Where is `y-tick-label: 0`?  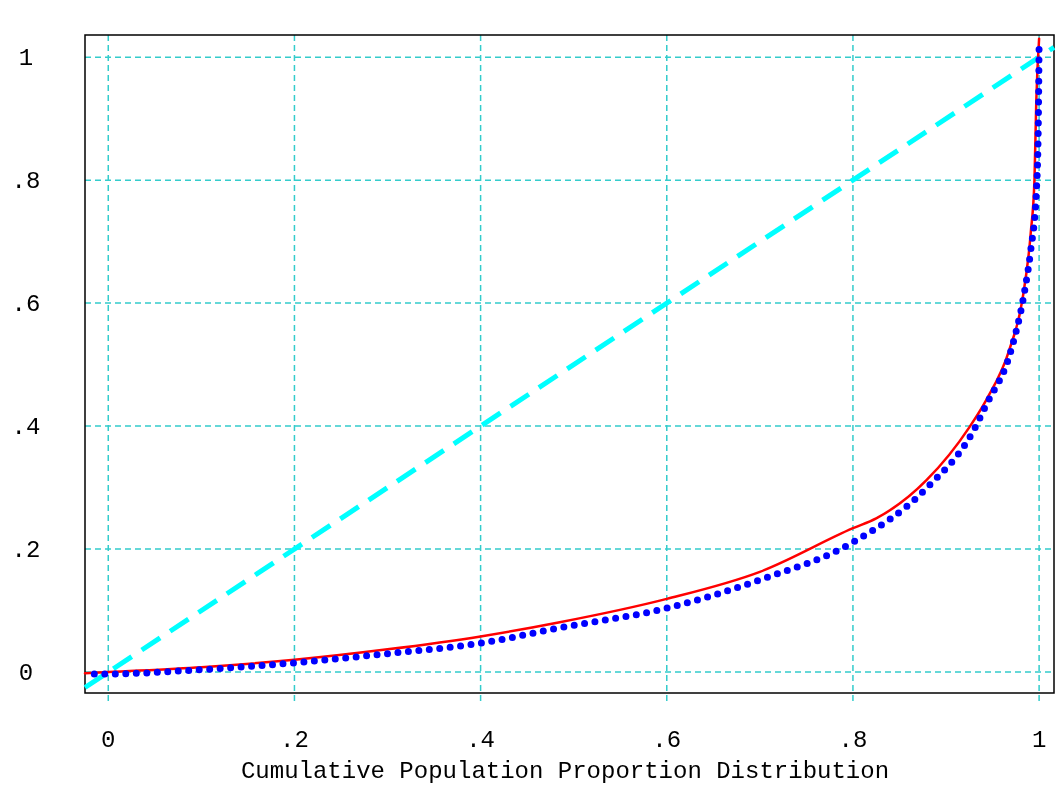 y-tick-label: 0 is located at coordinates (26, 674).